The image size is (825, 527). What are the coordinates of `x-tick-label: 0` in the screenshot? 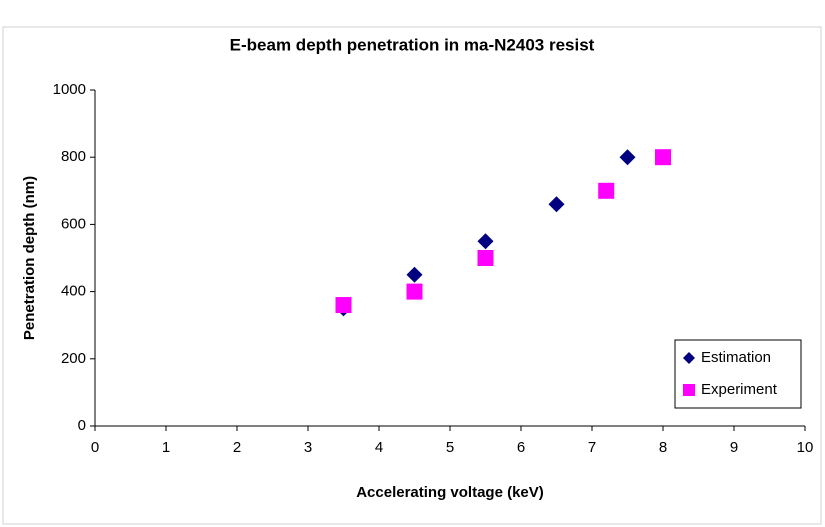 It's located at (95, 447).